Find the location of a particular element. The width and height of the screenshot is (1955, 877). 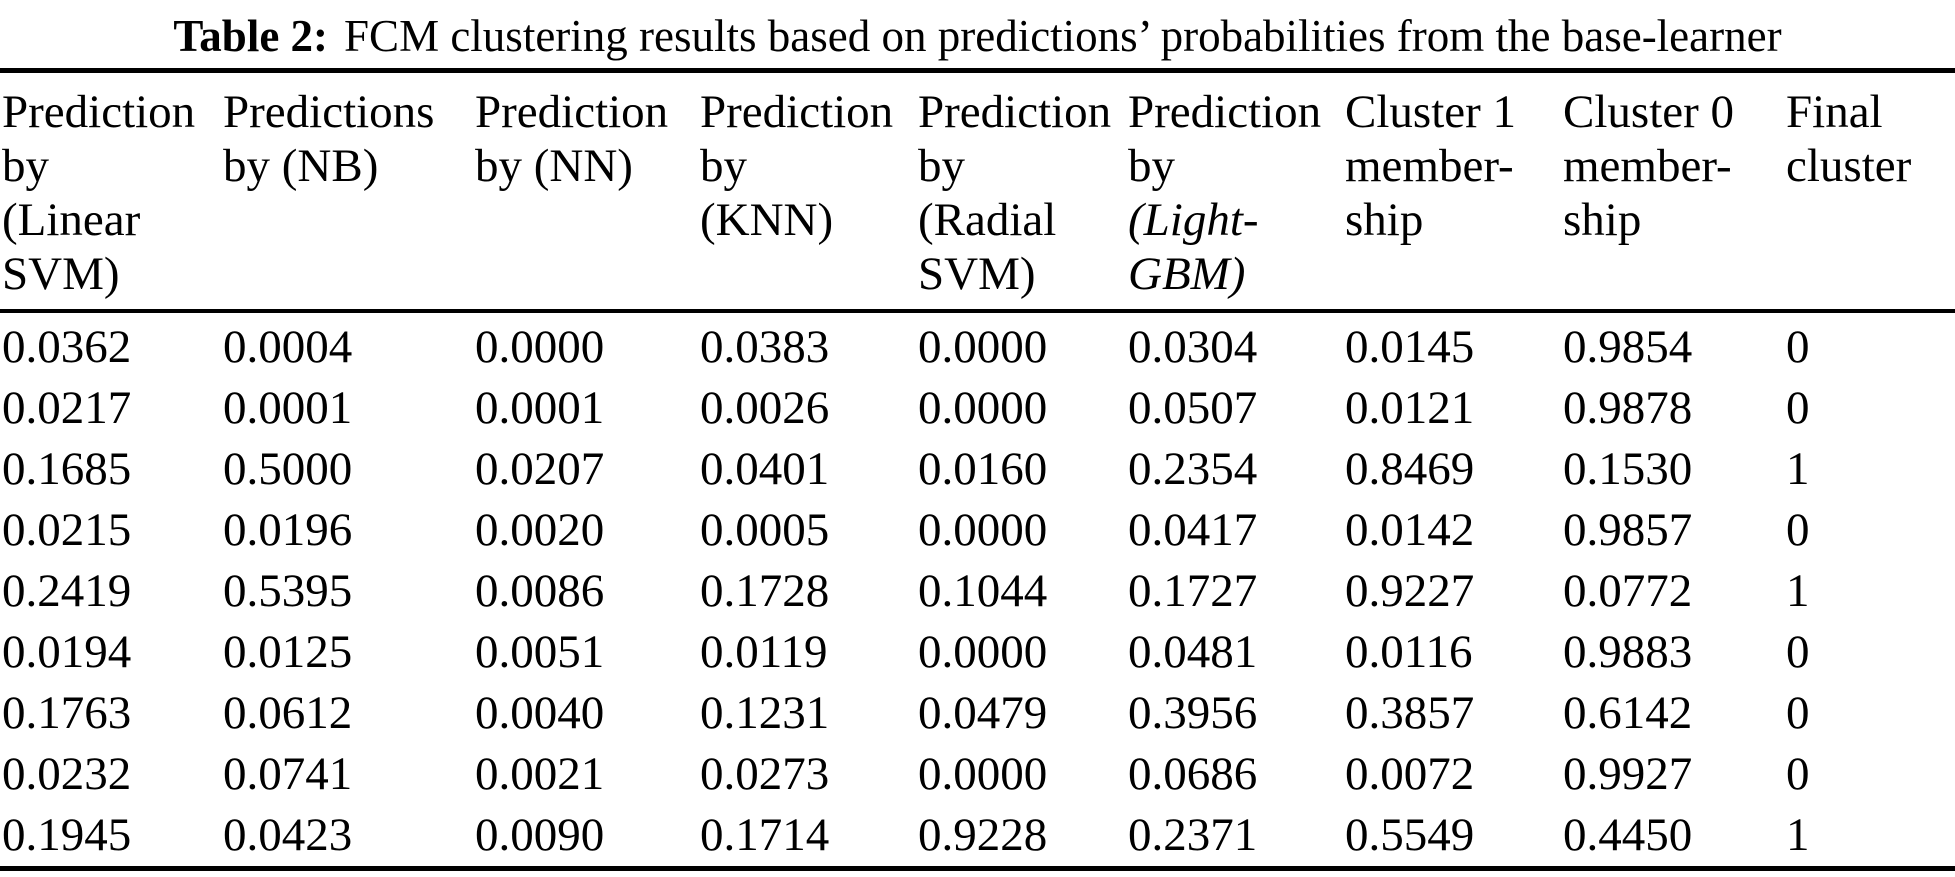

cell-r5-linear-svm: 0.2419 is located at coordinates (67, 591).